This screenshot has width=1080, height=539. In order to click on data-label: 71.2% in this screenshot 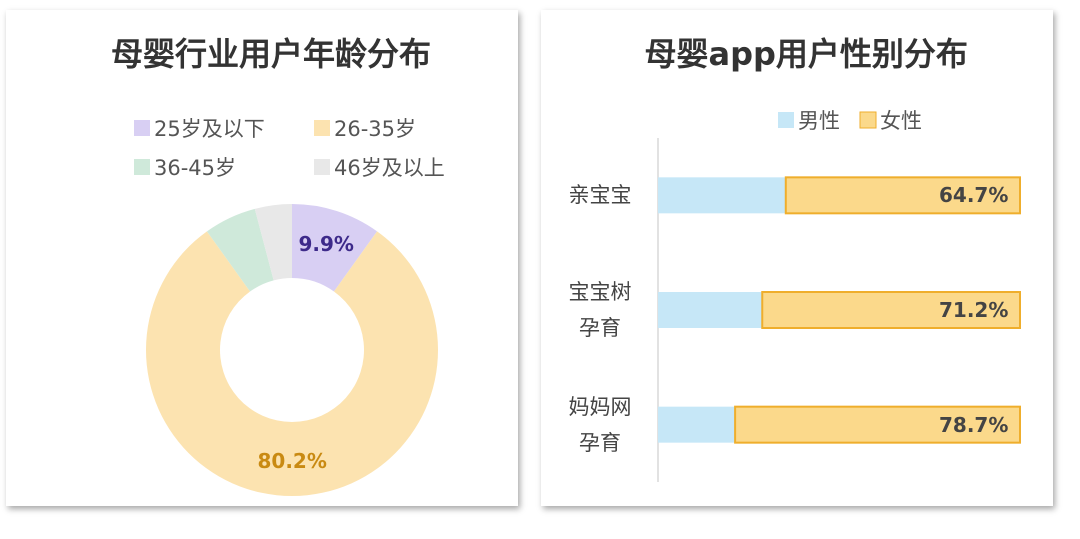, I will do `click(974, 310)`.